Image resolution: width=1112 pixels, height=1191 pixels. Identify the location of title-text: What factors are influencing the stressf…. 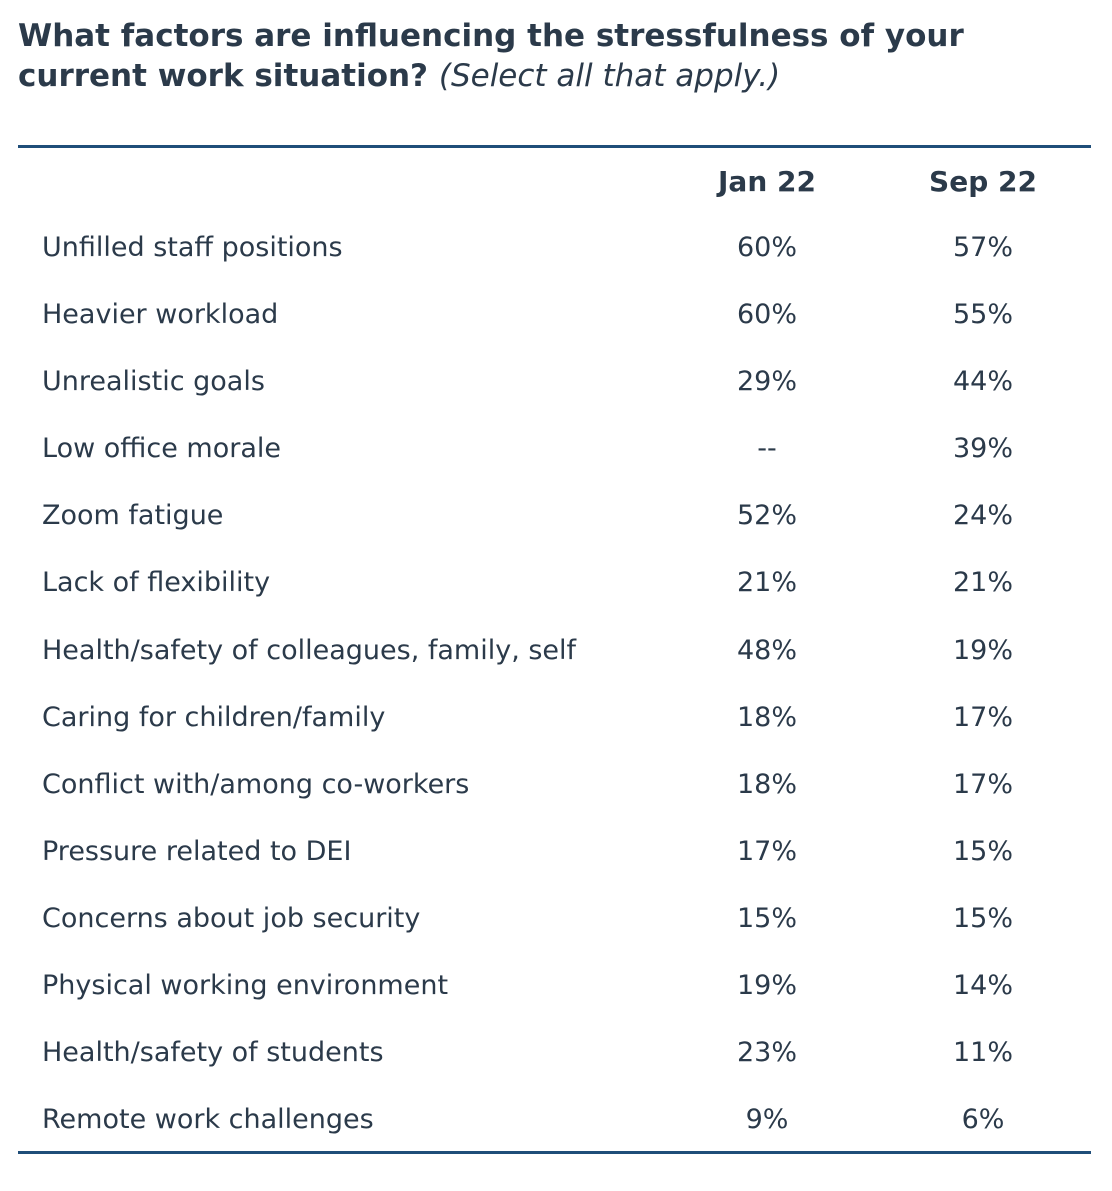
(491, 56).